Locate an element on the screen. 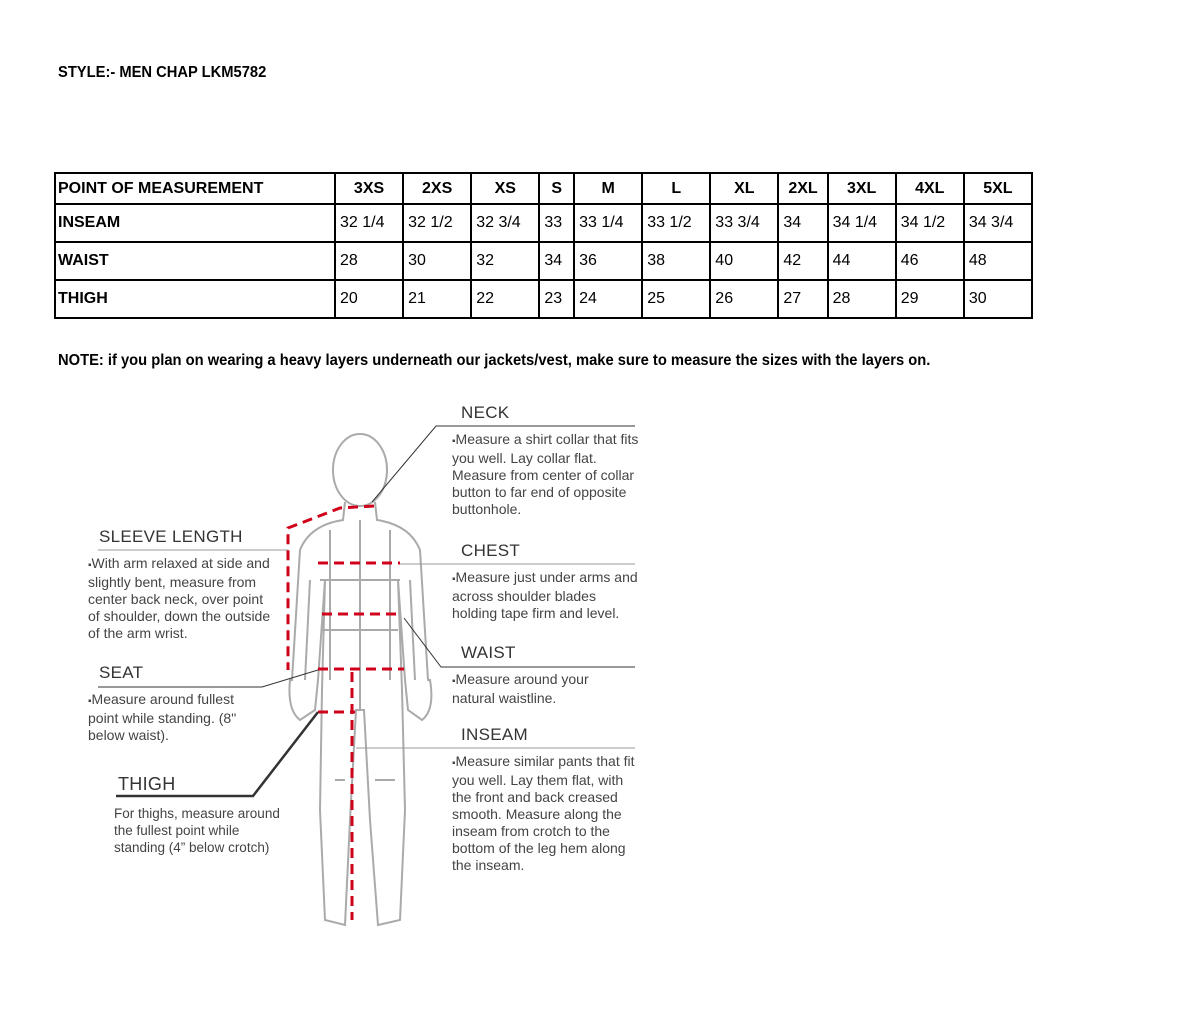 The image size is (1200, 1027). measurement-lines is located at coordinates (345, 712).